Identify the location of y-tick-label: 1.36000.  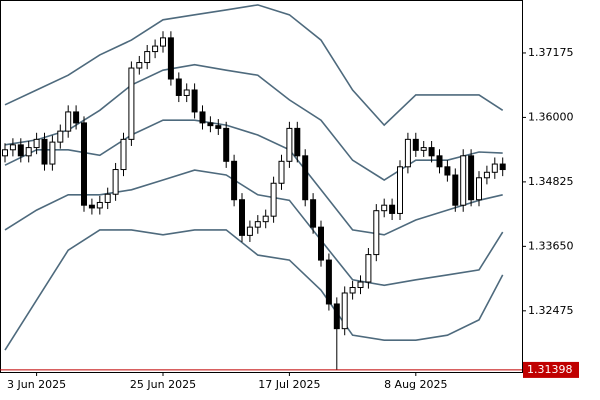
(551, 116).